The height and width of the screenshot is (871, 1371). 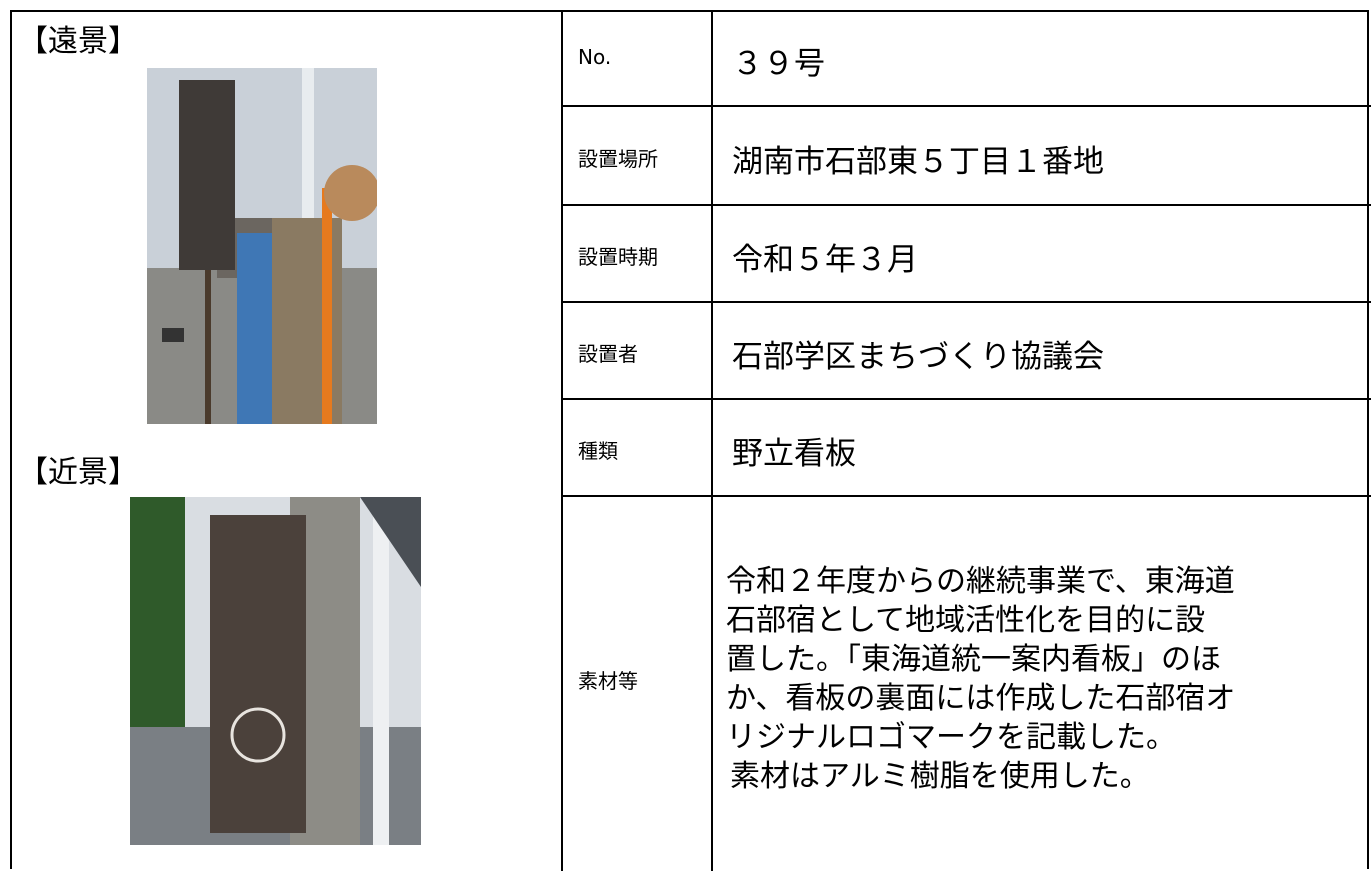 I want to click on note-line: 石部宿として地域活性化を目的に設, so click(x=966, y=620).